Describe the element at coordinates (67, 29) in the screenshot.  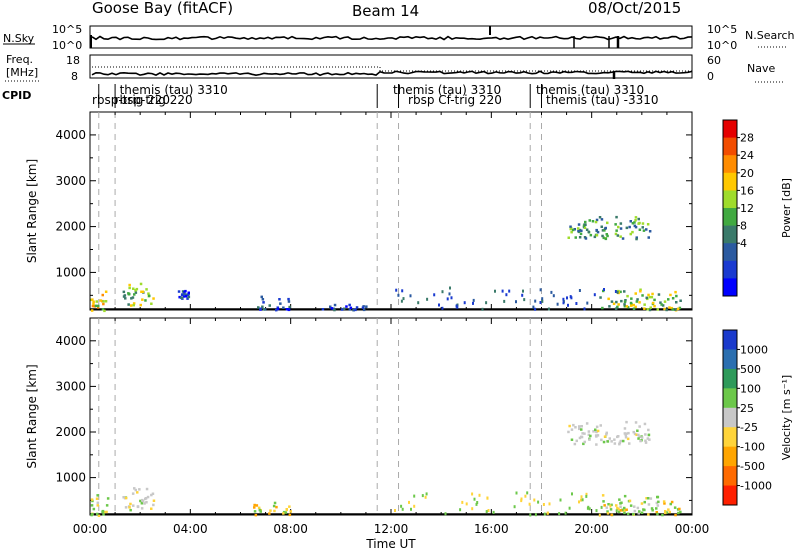
I see `noise-tick-left-top: 10^5` at that location.